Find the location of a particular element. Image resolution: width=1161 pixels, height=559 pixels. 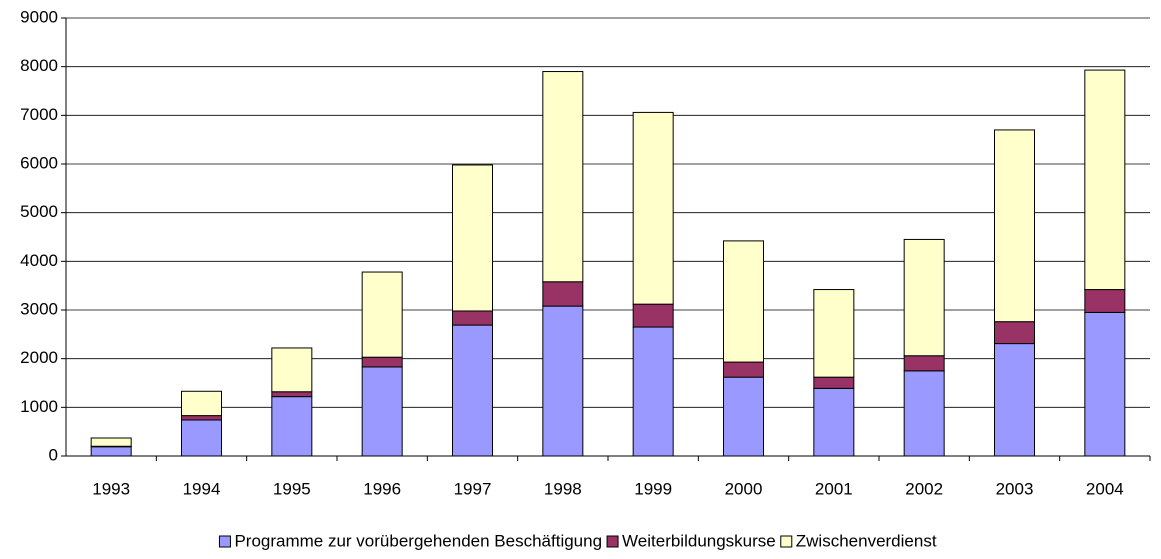

x-tick-label: 1996 is located at coordinates (382, 488).